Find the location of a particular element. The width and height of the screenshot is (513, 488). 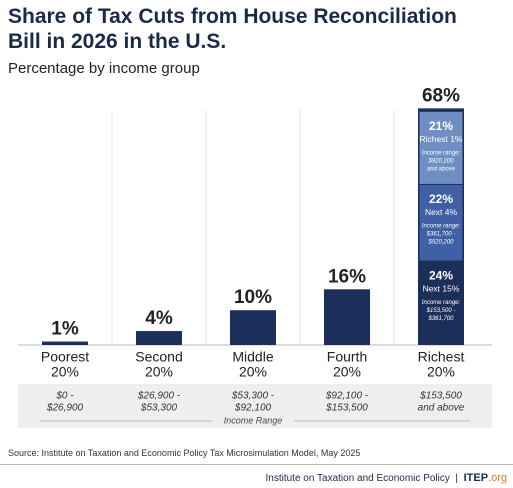

x-tick-label: Poorest is located at coordinates (65, 357).